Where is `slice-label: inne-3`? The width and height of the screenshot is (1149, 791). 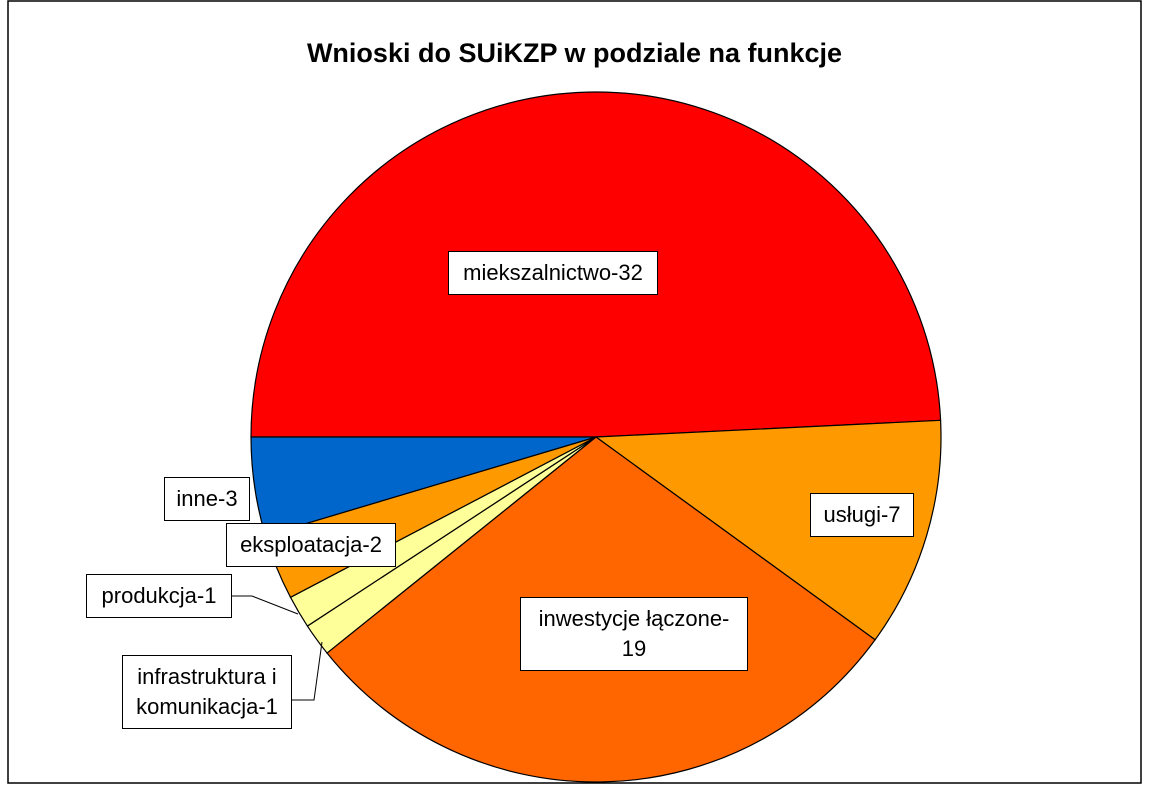
slice-label: inne-3 is located at coordinates (207, 499).